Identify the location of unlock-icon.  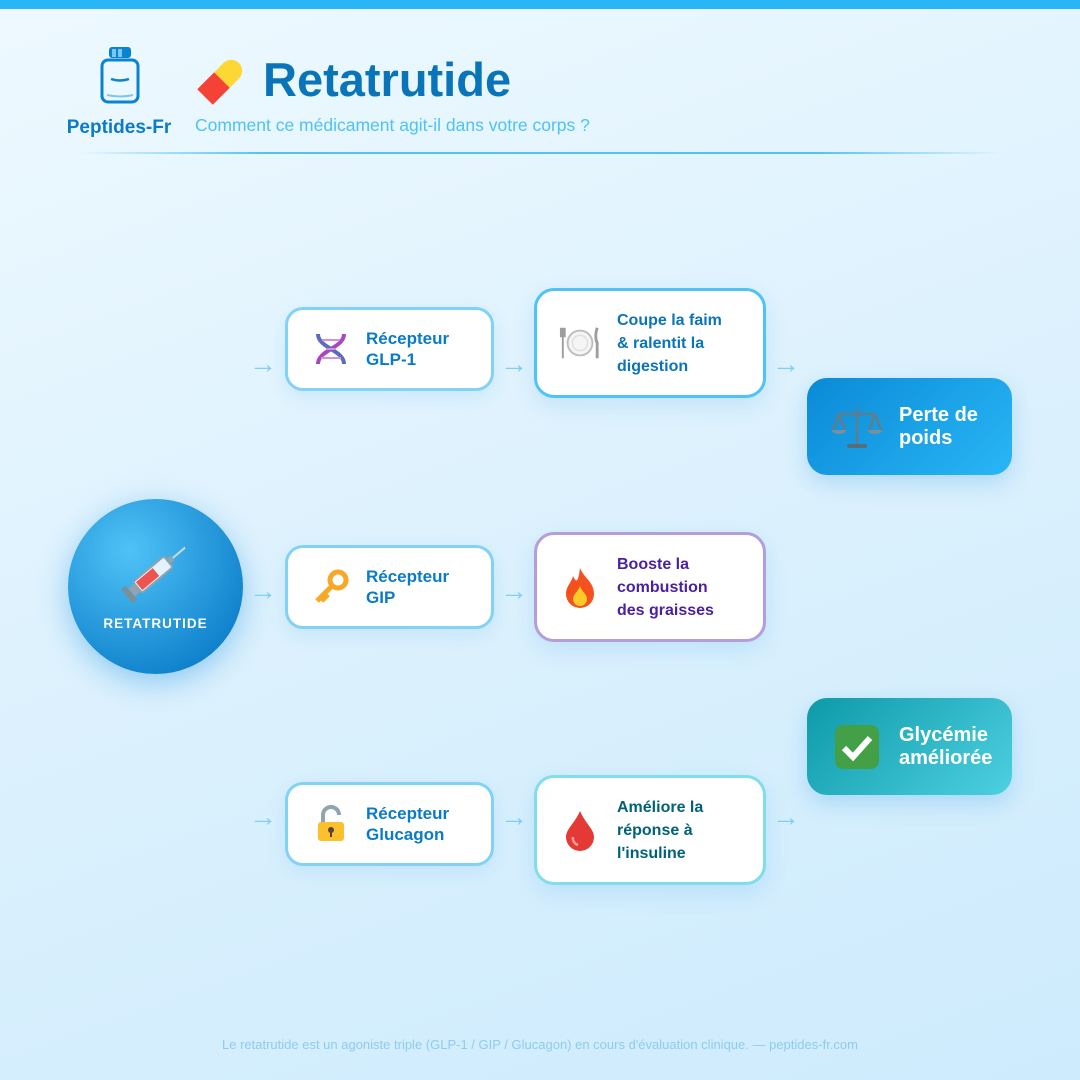
(331, 824).